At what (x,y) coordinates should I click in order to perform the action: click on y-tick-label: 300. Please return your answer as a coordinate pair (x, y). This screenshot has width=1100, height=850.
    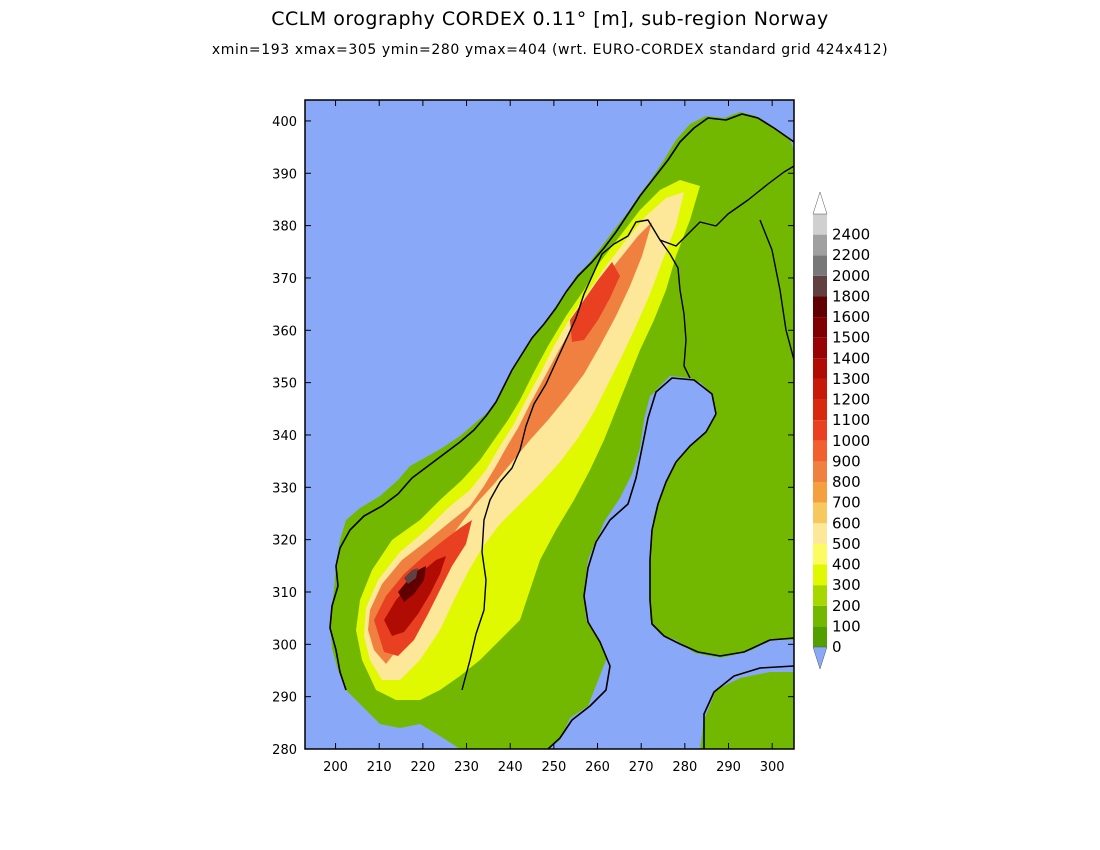
    Looking at the image, I should click on (284, 645).